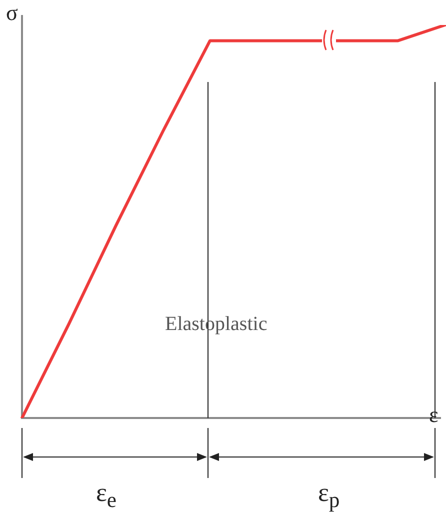  What do you see at coordinates (12, 13) in the screenshot?
I see `y-axis-title: σ` at bounding box center [12, 13].